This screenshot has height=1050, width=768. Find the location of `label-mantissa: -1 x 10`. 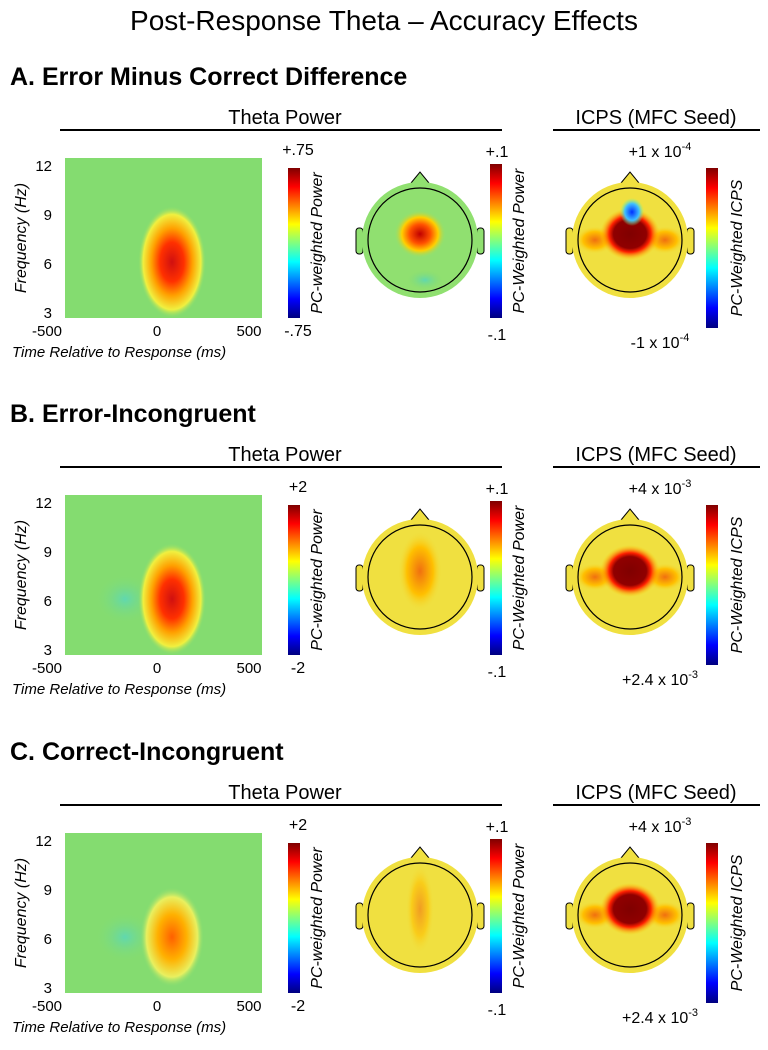

label-mantissa: -1 x 10 is located at coordinates (655, 343).